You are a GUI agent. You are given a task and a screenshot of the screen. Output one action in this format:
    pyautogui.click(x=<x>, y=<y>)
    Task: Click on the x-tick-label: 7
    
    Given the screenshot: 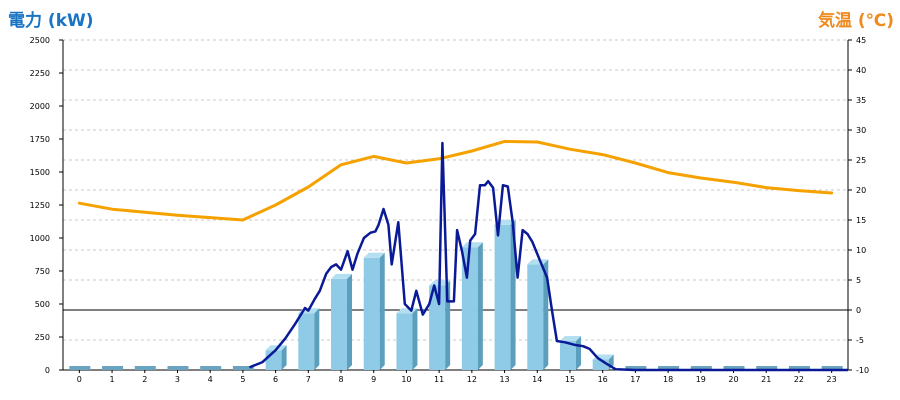 What is the action you would take?
    pyautogui.click(x=308, y=379)
    